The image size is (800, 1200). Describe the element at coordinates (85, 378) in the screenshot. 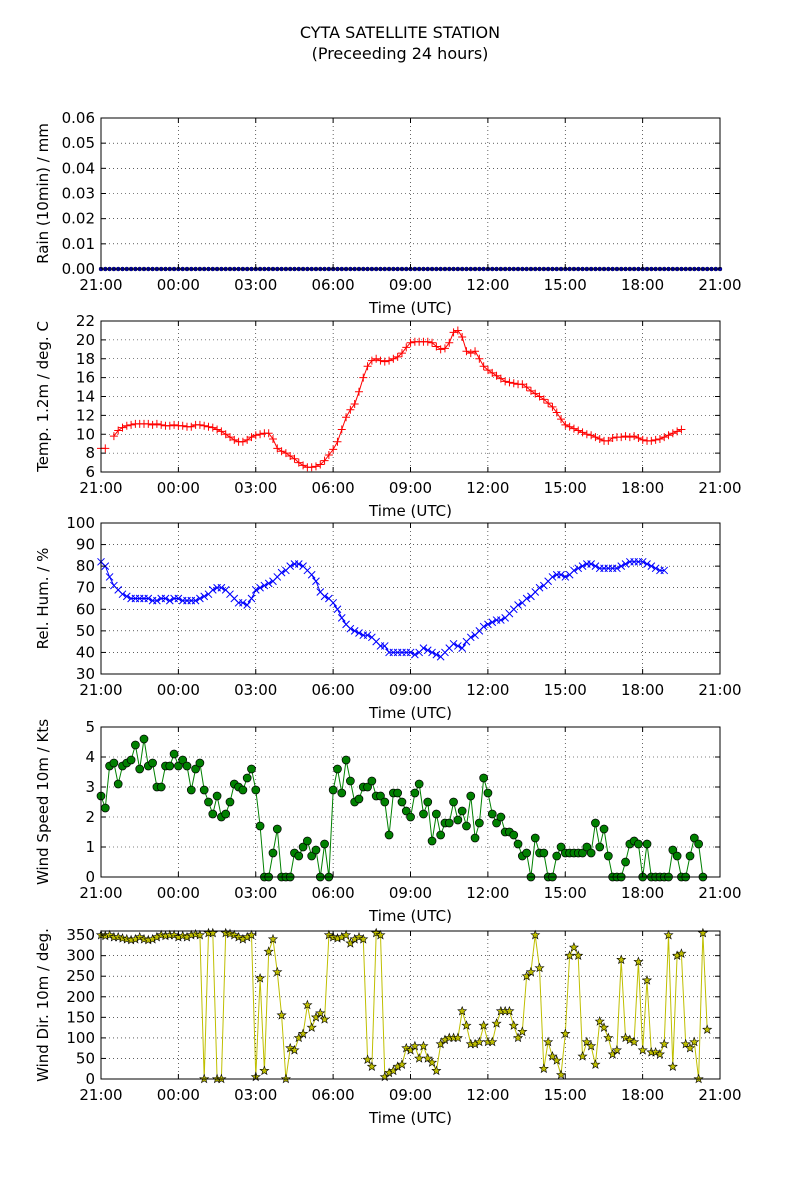

I see `y-tick-label: 16` at that location.